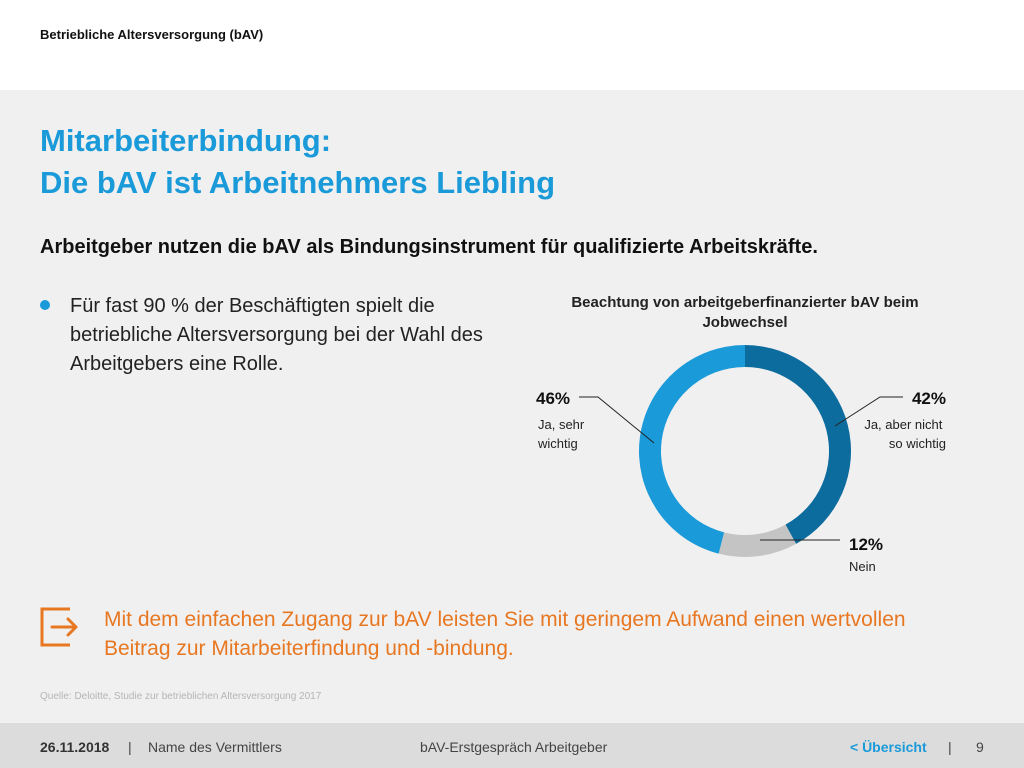 This screenshot has width=1024, height=768. I want to click on slice-name-46-line-2: wichtig, so click(557, 443).